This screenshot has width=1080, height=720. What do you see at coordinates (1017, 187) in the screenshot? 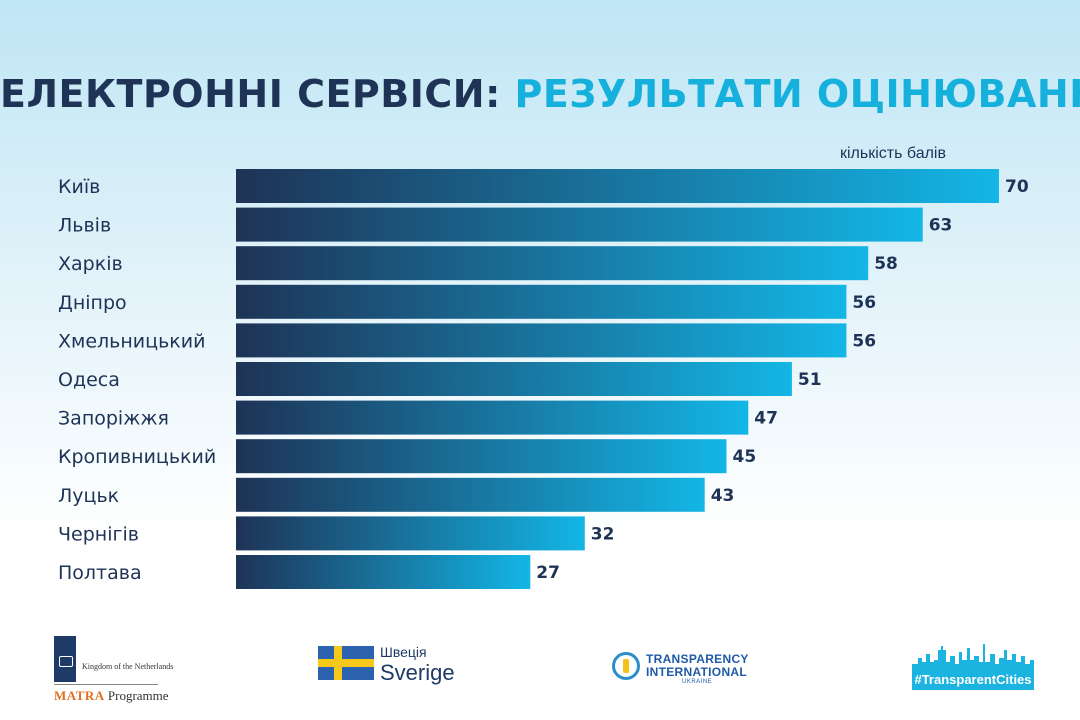
I see `value-label: 70` at bounding box center [1017, 187].